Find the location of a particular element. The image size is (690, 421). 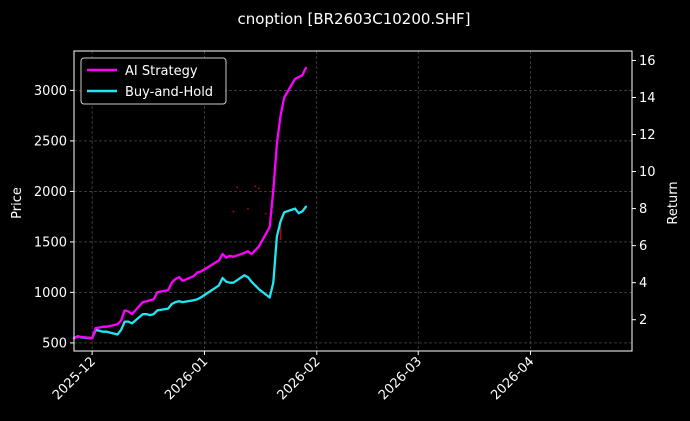

y-right-tick-label: 16 is located at coordinates (647, 61).